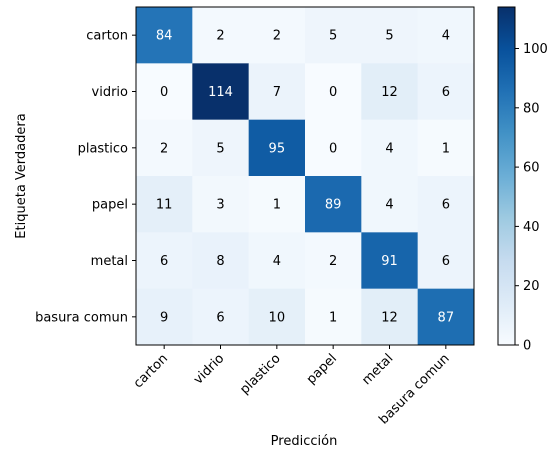 The width and height of the screenshot is (560, 455). I want to click on colorbar-tick-label: 40, so click(531, 227).